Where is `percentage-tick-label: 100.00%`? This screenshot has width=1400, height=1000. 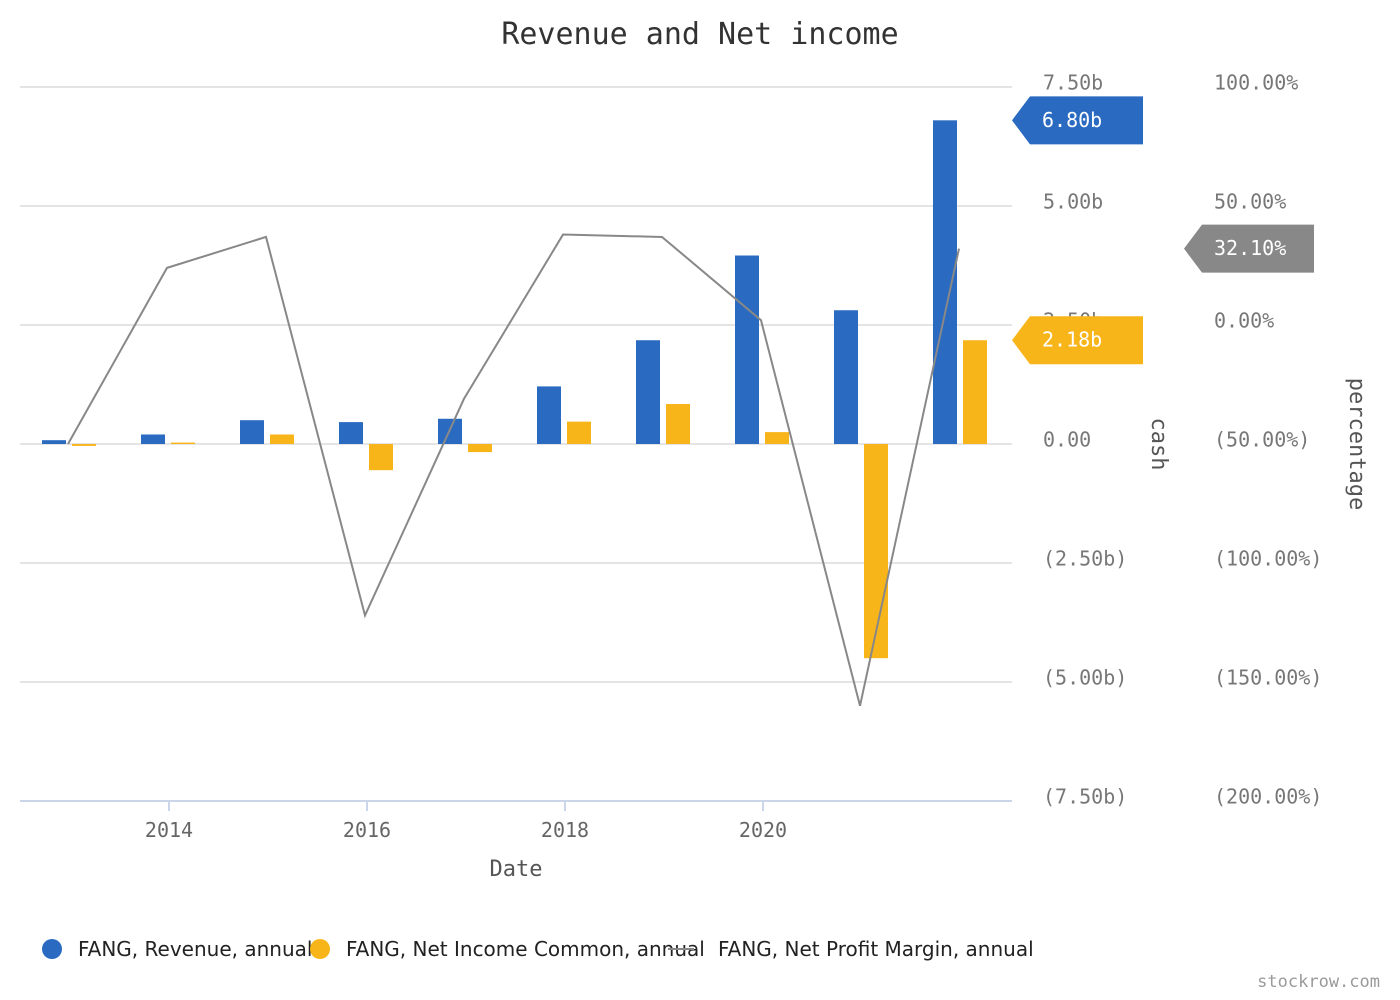
percentage-tick-label: 100.00% is located at coordinates (1256, 83).